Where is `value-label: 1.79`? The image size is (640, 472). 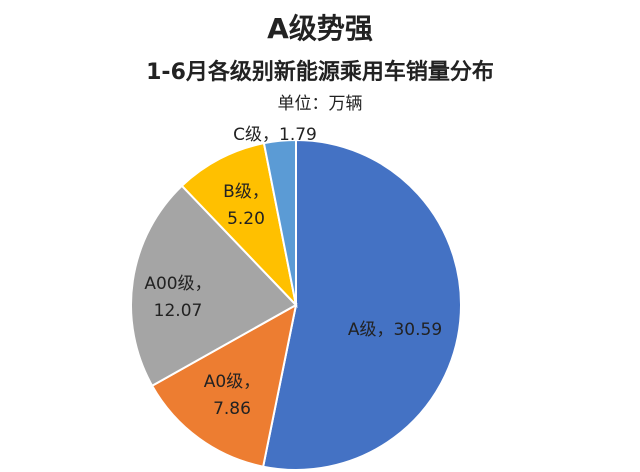 value-label: 1.79 is located at coordinates (298, 135).